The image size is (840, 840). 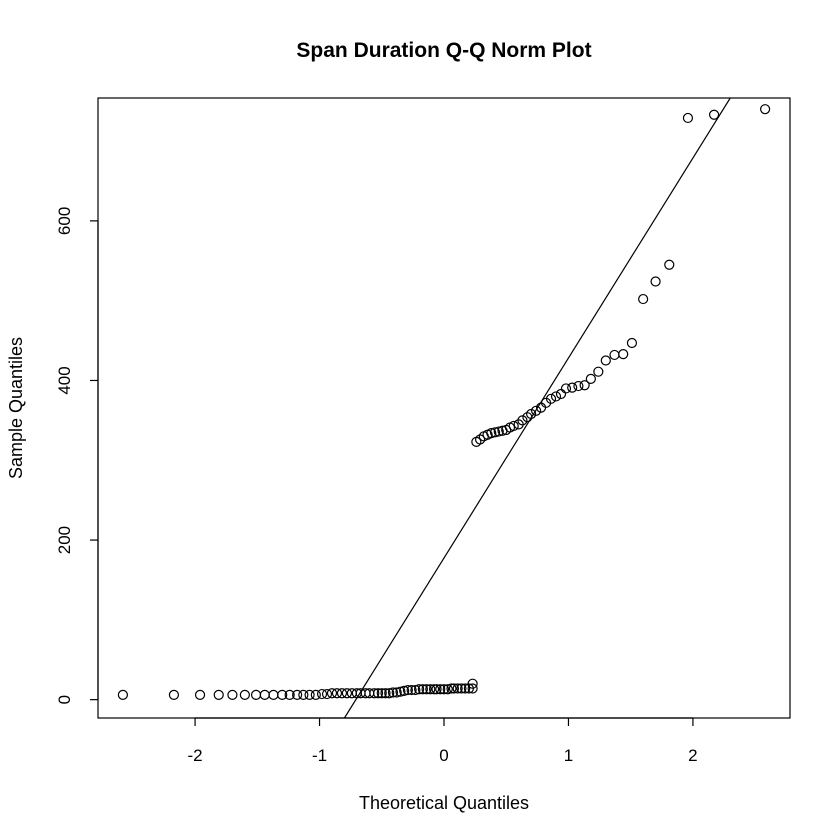 I want to click on x-tick-label: 1, so click(x=568, y=755).